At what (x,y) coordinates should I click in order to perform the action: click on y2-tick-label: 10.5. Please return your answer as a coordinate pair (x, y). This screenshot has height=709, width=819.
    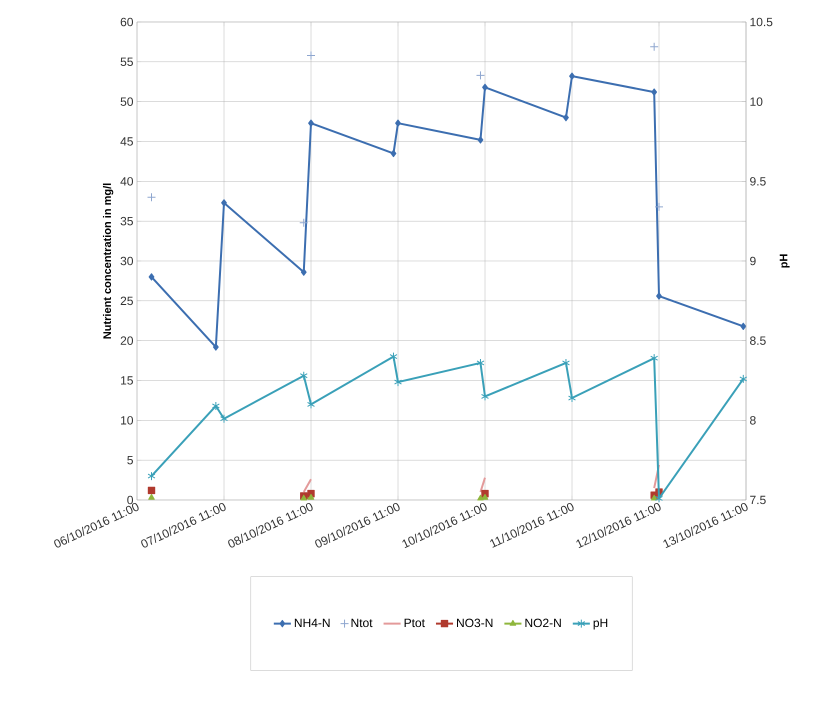
    Looking at the image, I should click on (761, 22).